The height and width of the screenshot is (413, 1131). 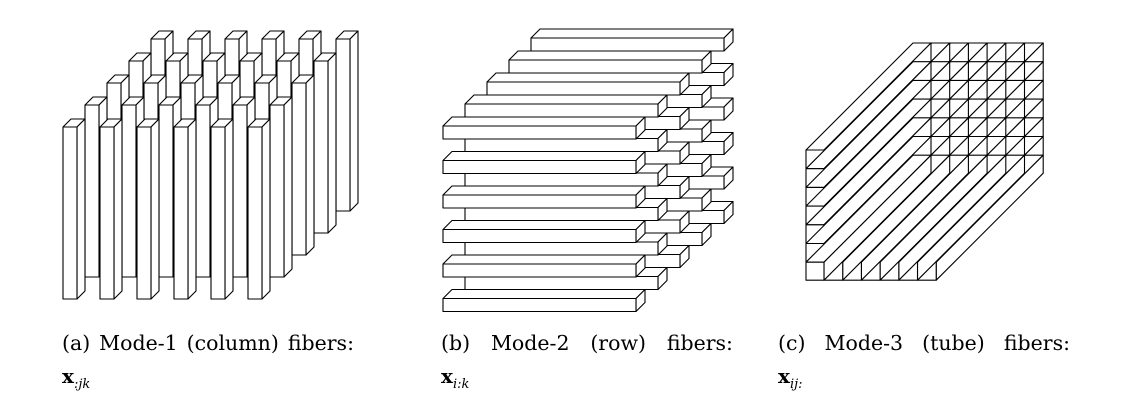 What do you see at coordinates (320, 343) in the screenshot?
I see `caption-a-word: fibers:` at bounding box center [320, 343].